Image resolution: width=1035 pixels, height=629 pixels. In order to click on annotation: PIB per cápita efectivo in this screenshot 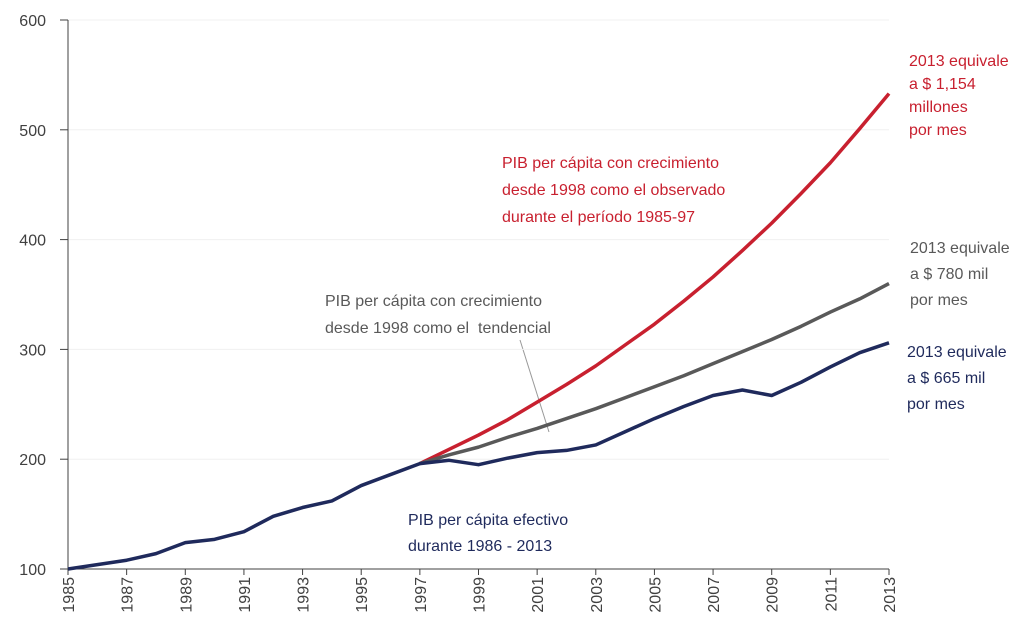, I will do `click(488, 520)`.